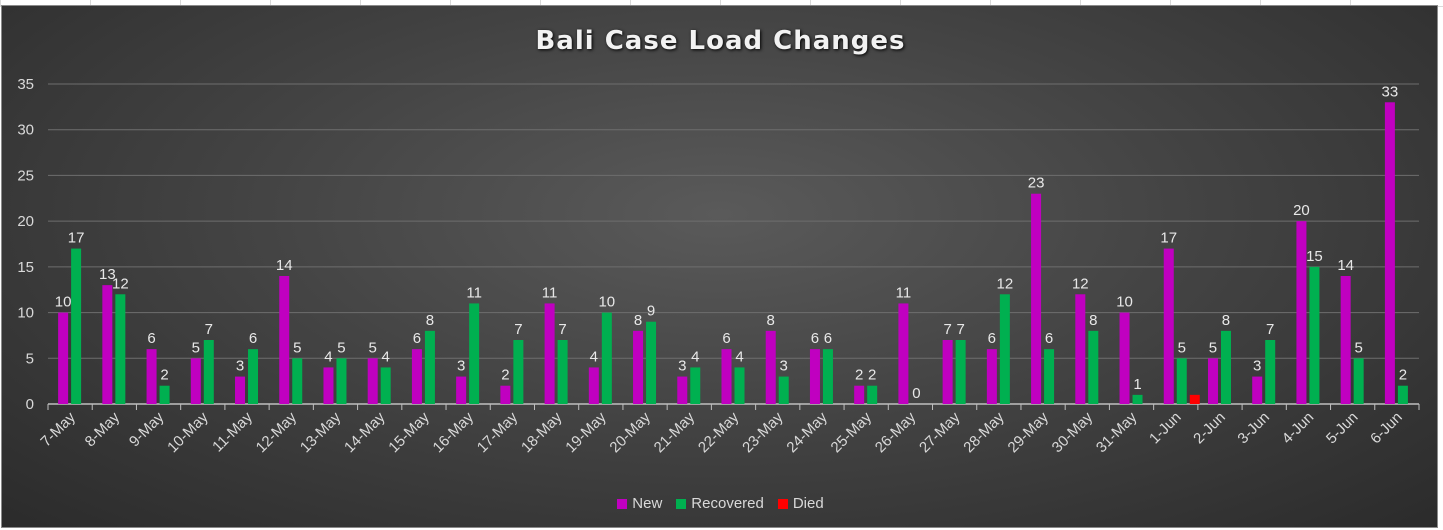 The image size is (1443, 530). Describe the element at coordinates (25, 175) in the screenshot. I see `y-tick-label: 25` at that location.